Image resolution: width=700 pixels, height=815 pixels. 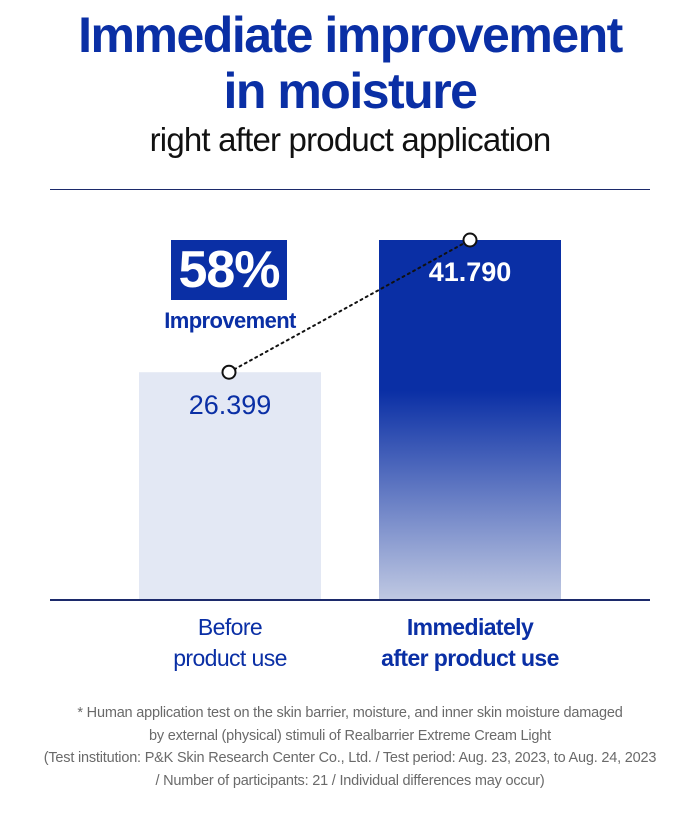 What do you see at coordinates (470, 658) in the screenshot?
I see `category-label-after-line-2: after product use` at bounding box center [470, 658].